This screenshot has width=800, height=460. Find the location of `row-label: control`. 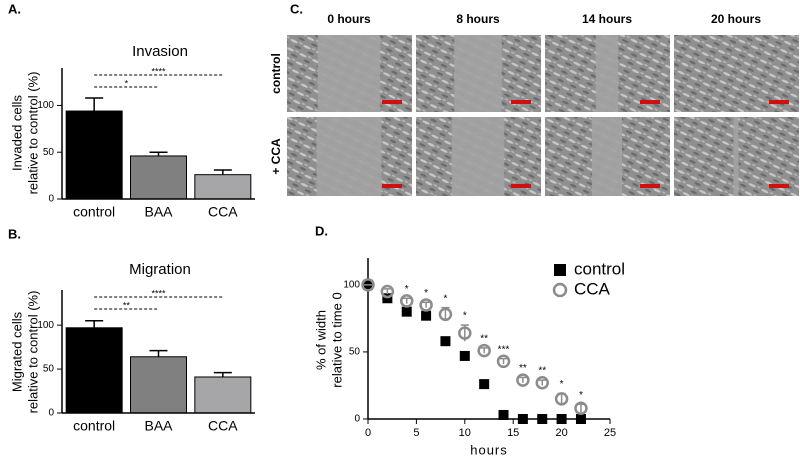

row-label: control is located at coordinates (276, 73).